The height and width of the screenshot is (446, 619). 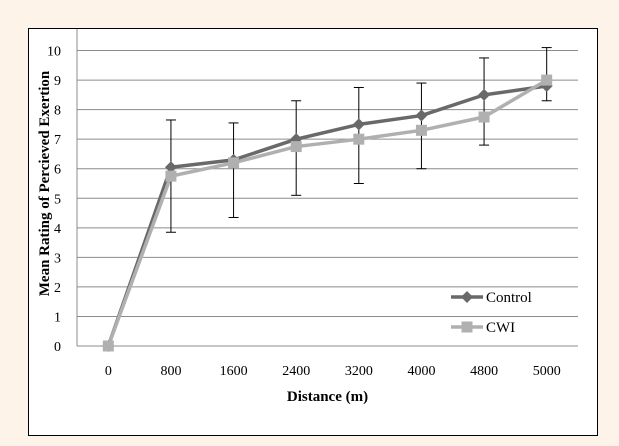 What do you see at coordinates (108, 371) in the screenshot?
I see `x-tick-label: 0` at bounding box center [108, 371].